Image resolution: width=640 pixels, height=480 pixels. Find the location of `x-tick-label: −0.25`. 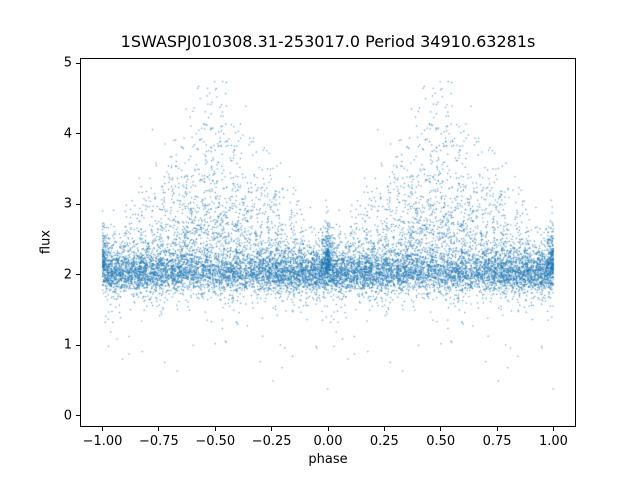

x-tick-label: −0.25 is located at coordinates (271, 441).